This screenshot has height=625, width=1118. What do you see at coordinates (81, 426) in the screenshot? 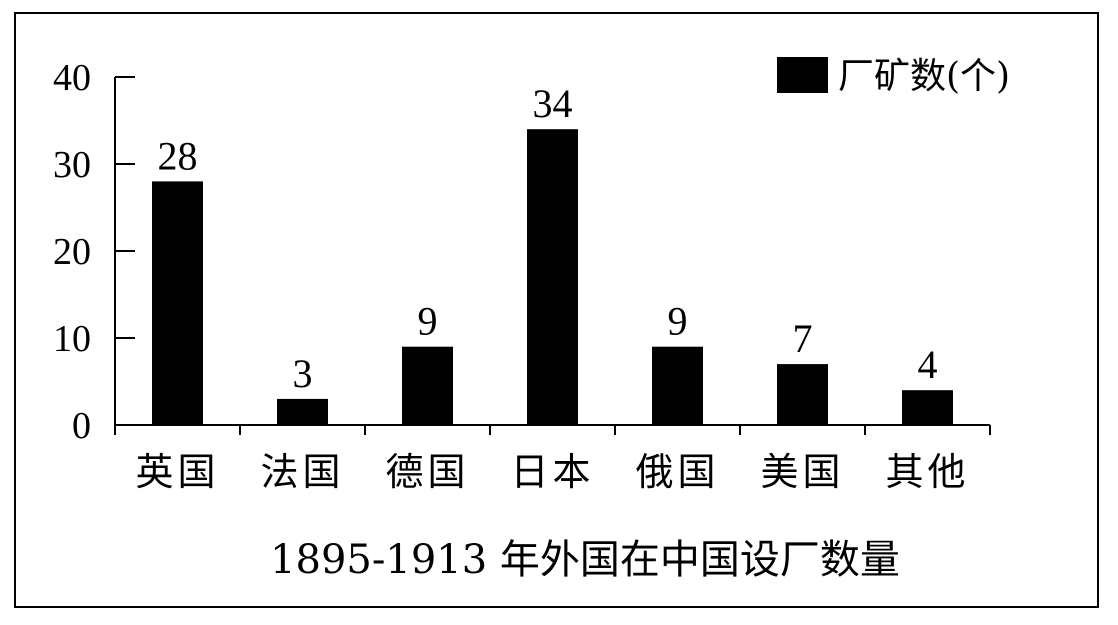
I see `y-tick-label: 0` at bounding box center [81, 426].